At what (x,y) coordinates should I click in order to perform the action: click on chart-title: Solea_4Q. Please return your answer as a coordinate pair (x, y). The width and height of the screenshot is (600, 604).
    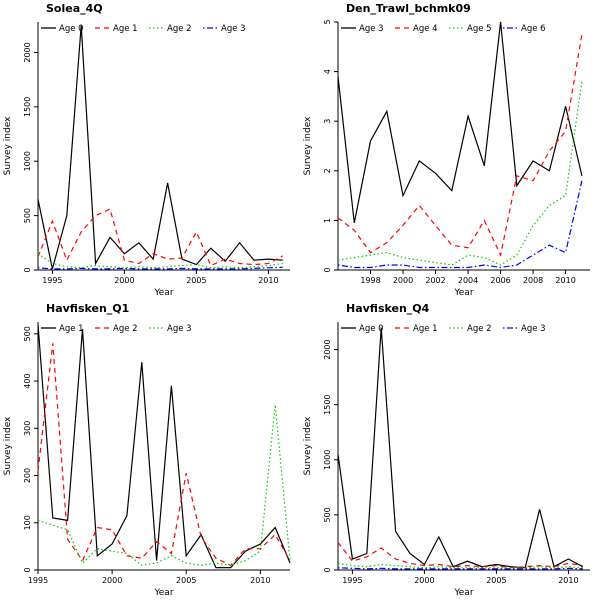
    Looking at the image, I should click on (74, 8).